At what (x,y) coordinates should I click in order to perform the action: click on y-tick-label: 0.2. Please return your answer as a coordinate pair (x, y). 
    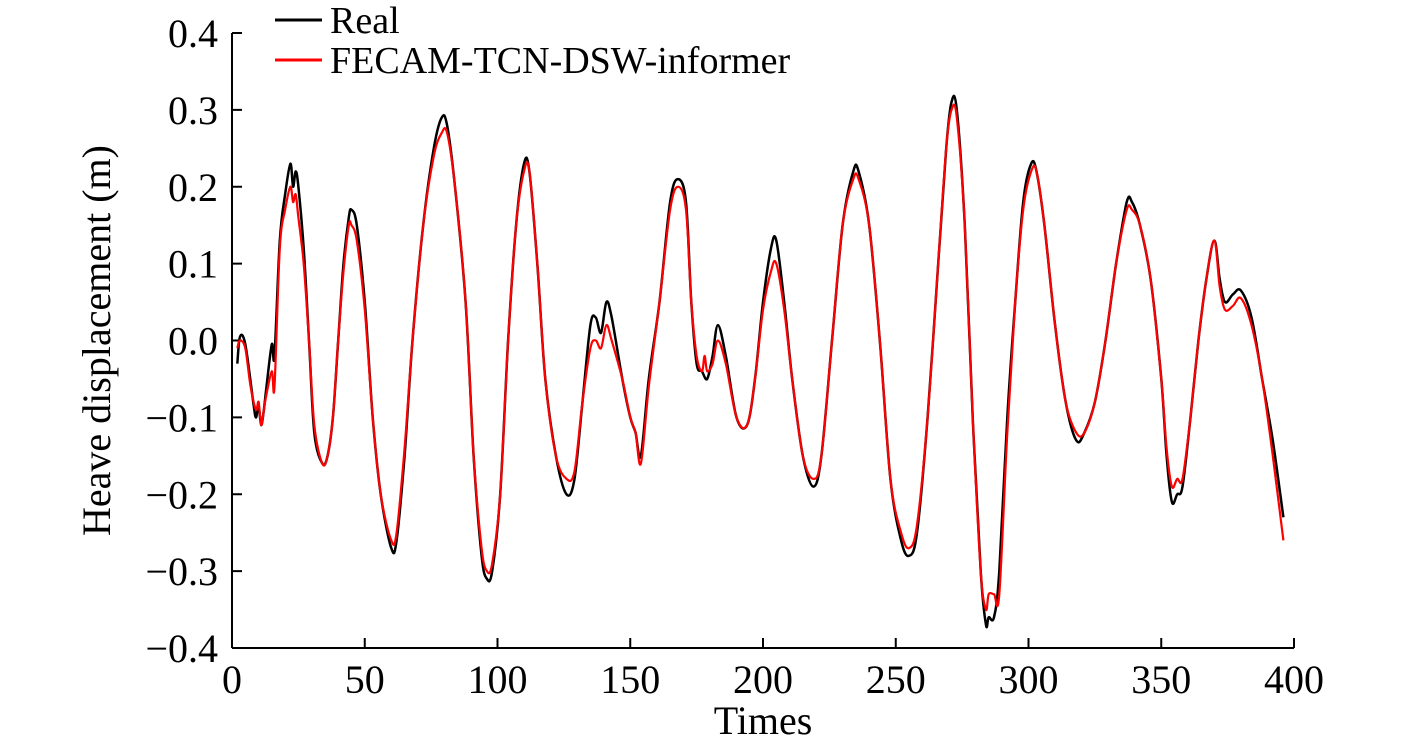
    Looking at the image, I should click on (193, 187).